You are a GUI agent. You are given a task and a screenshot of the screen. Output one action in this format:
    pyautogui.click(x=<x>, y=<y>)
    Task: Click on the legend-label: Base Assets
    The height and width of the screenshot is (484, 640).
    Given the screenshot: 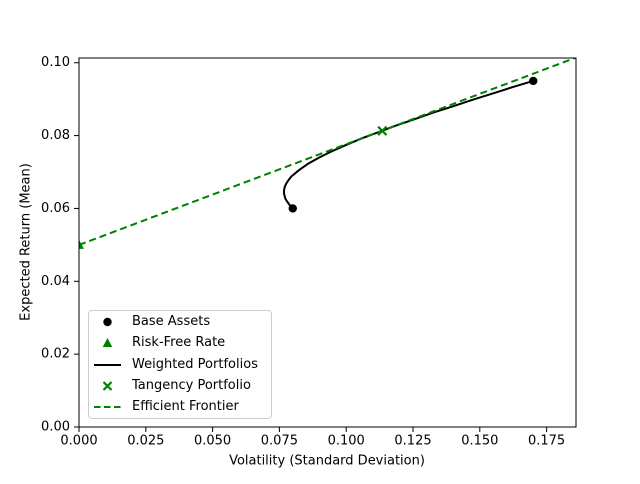 What is the action you would take?
    pyautogui.click(x=171, y=321)
    